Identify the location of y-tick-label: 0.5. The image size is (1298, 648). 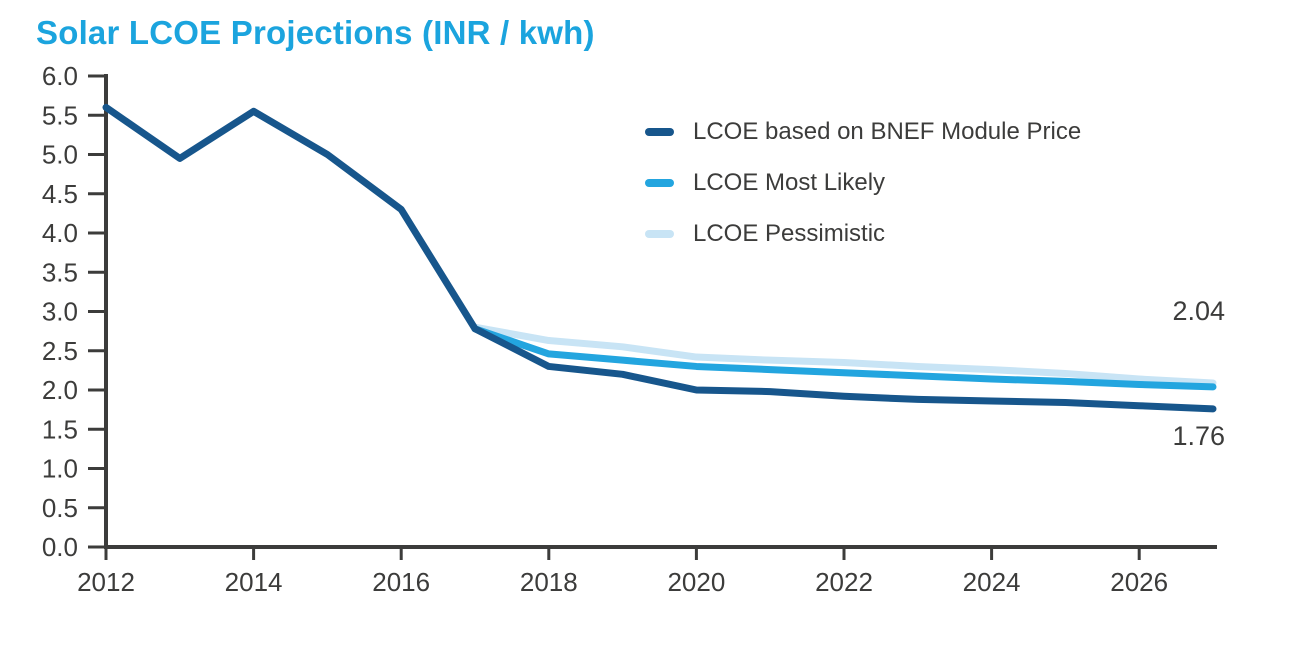
(60, 508).